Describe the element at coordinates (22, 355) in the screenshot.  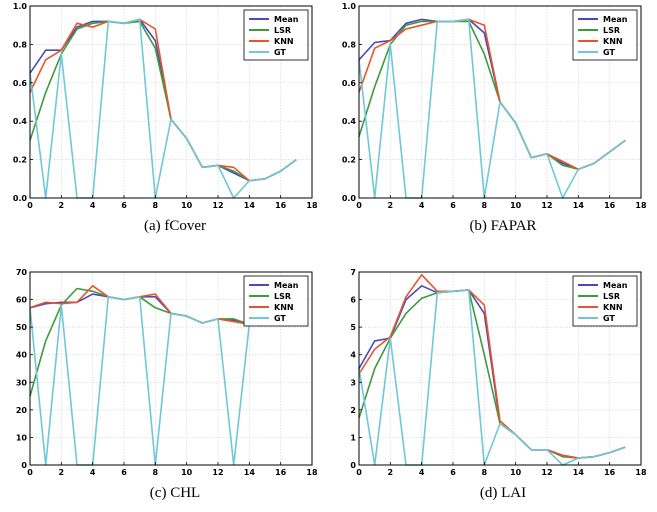
I see `y-tick-label: 40` at that location.